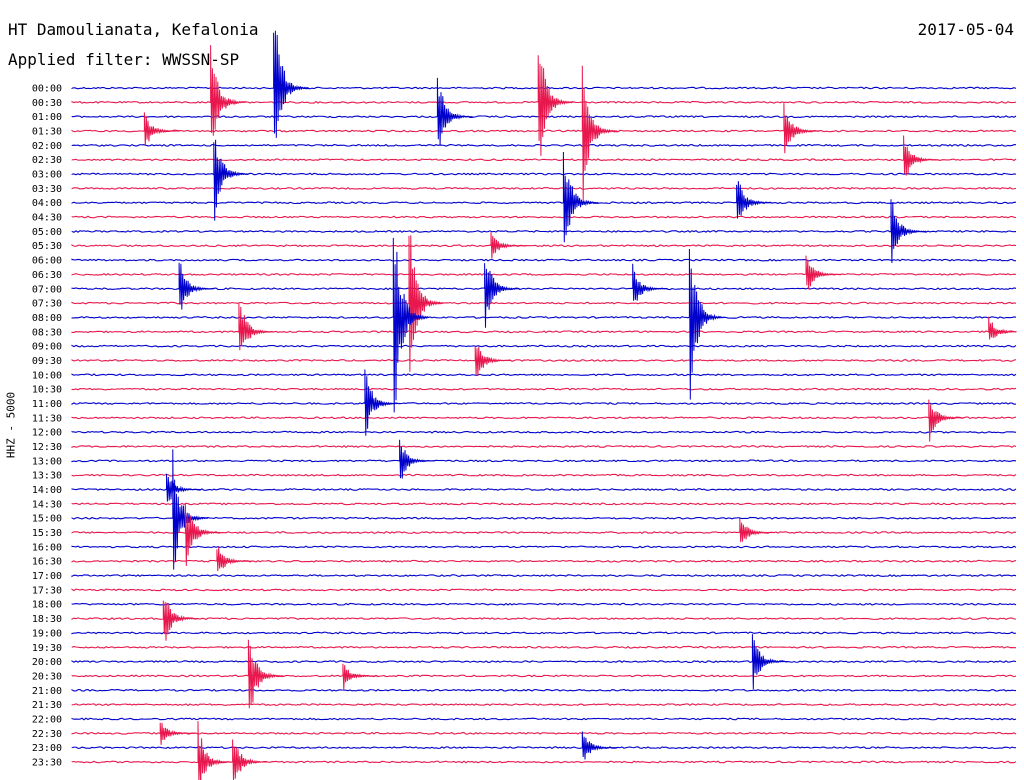 This screenshot has height=780, width=1024. Describe the element at coordinates (47, 705) in the screenshot. I see `tick-label: 21:30` at that location.